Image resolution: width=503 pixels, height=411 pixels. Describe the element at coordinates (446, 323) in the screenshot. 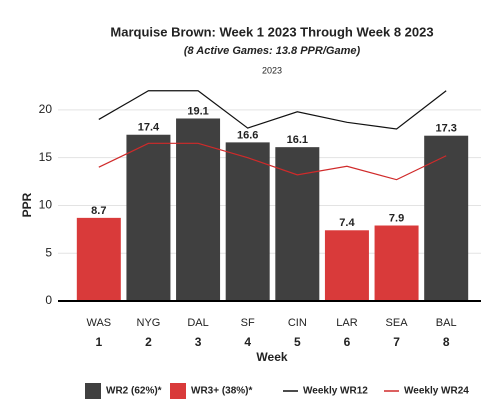

I see `x-tick-label: BAL` at that location.